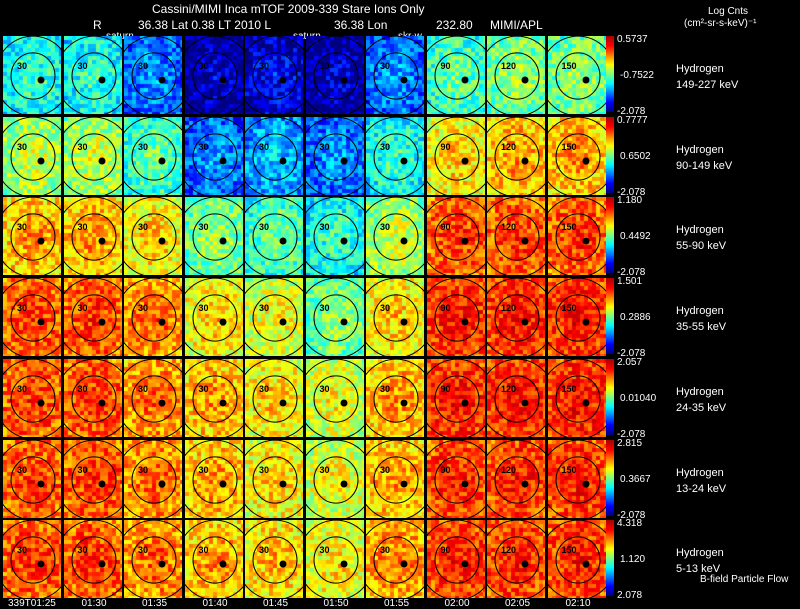  I want to click on colorbar-r1, so click(610, 154).